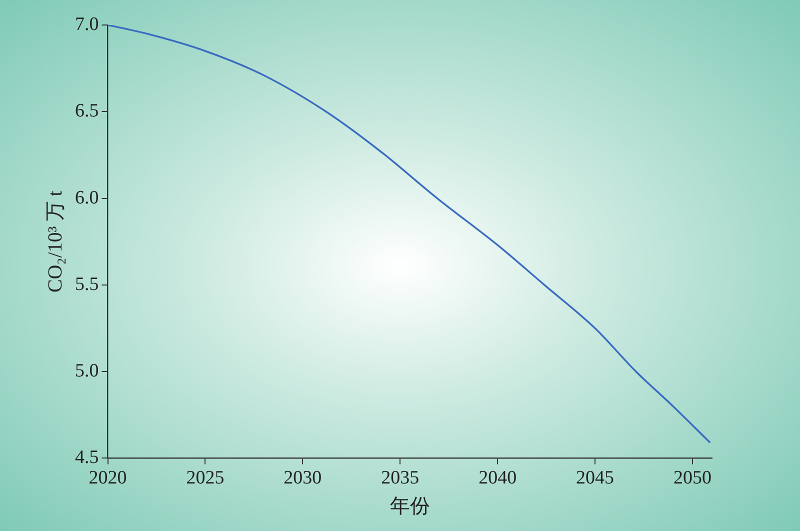 Image resolution: width=800 pixels, height=531 pixels. I want to click on x-tick-label: 2040, so click(497, 478).